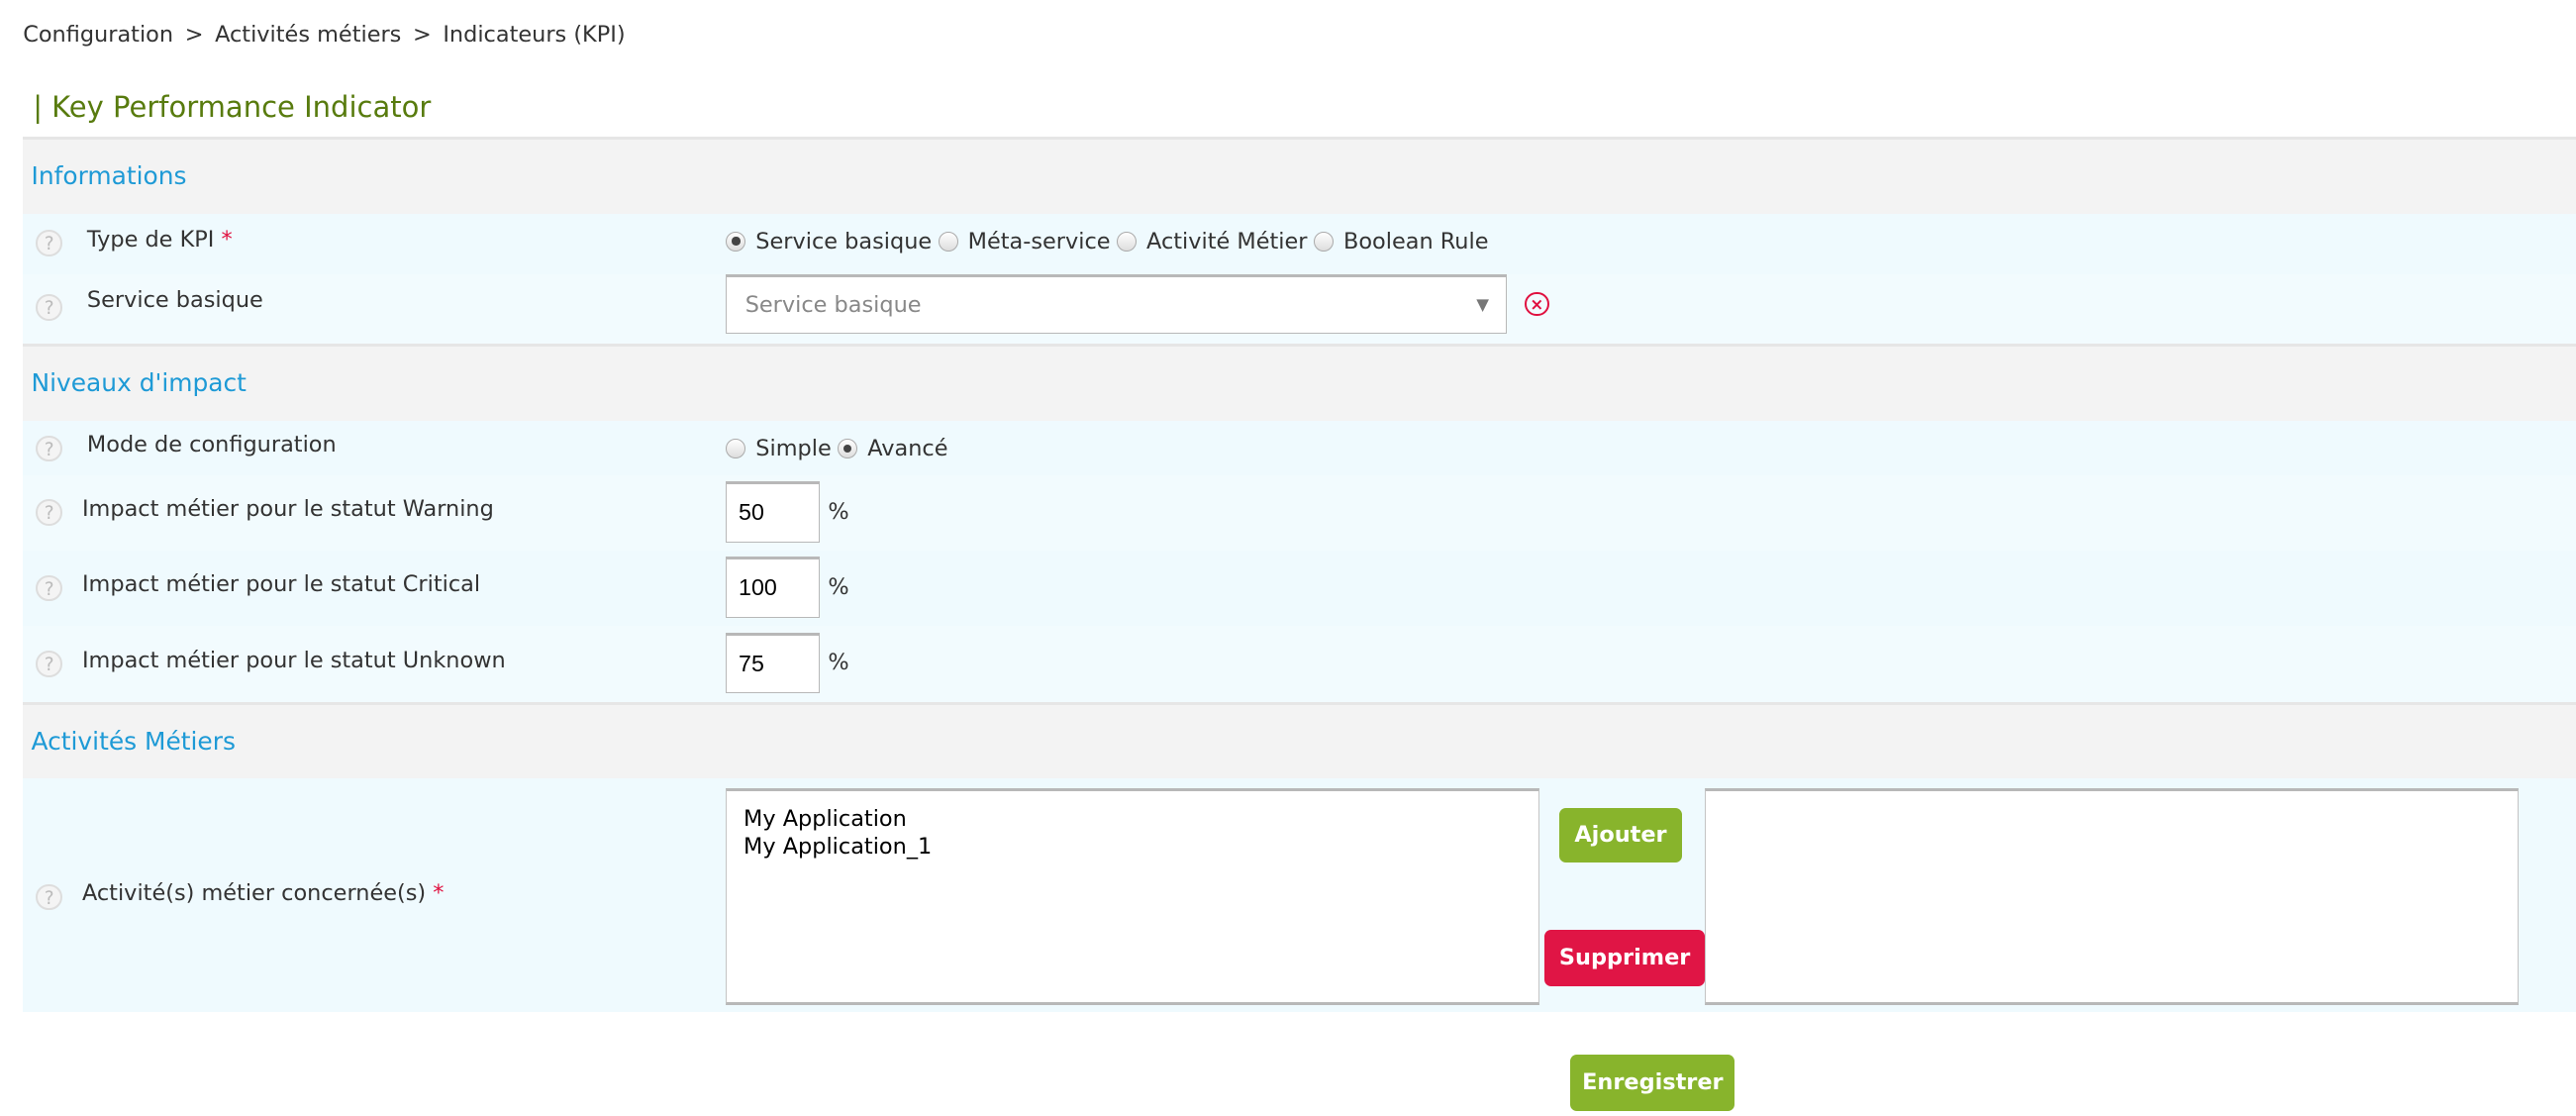 The height and width of the screenshot is (1116, 2576). Describe the element at coordinates (174, 300) in the screenshot. I see `service-label: Service basique` at that location.